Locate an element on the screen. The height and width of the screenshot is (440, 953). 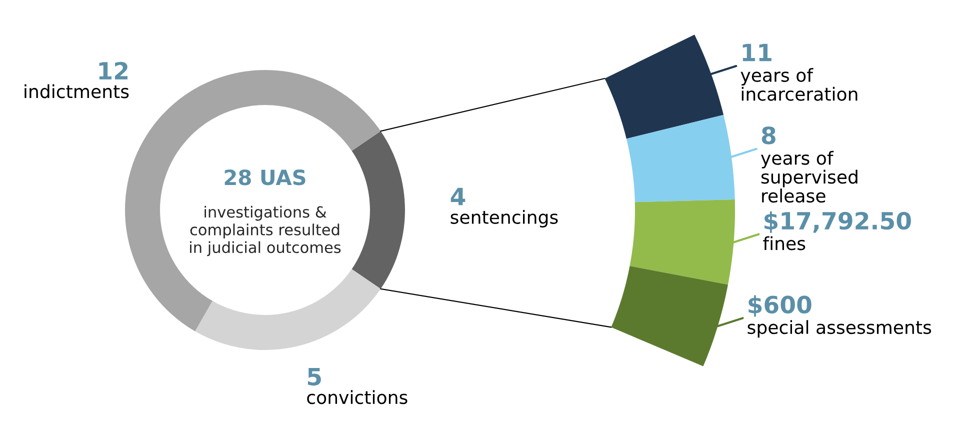
slice-label: sentencings is located at coordinates (504, 219).